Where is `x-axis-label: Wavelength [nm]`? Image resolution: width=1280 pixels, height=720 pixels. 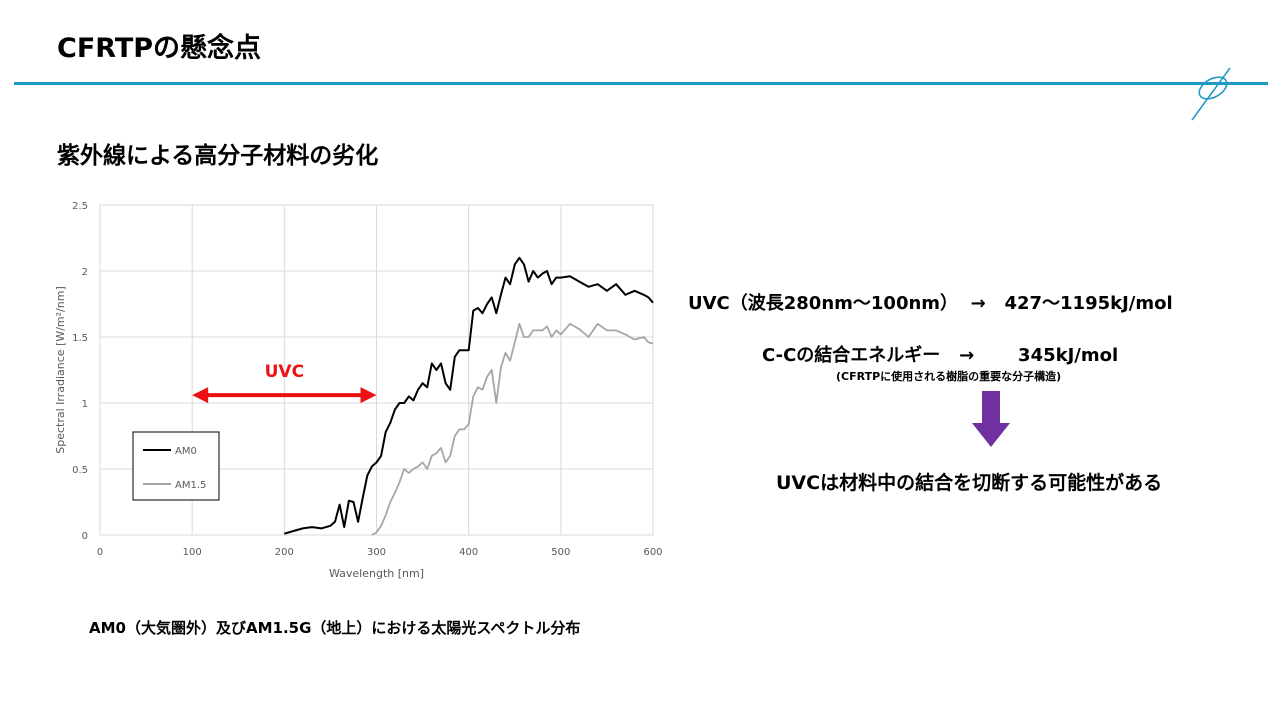
x-axis-label: Wavelength [nm] is located at coordinates (376, 573).